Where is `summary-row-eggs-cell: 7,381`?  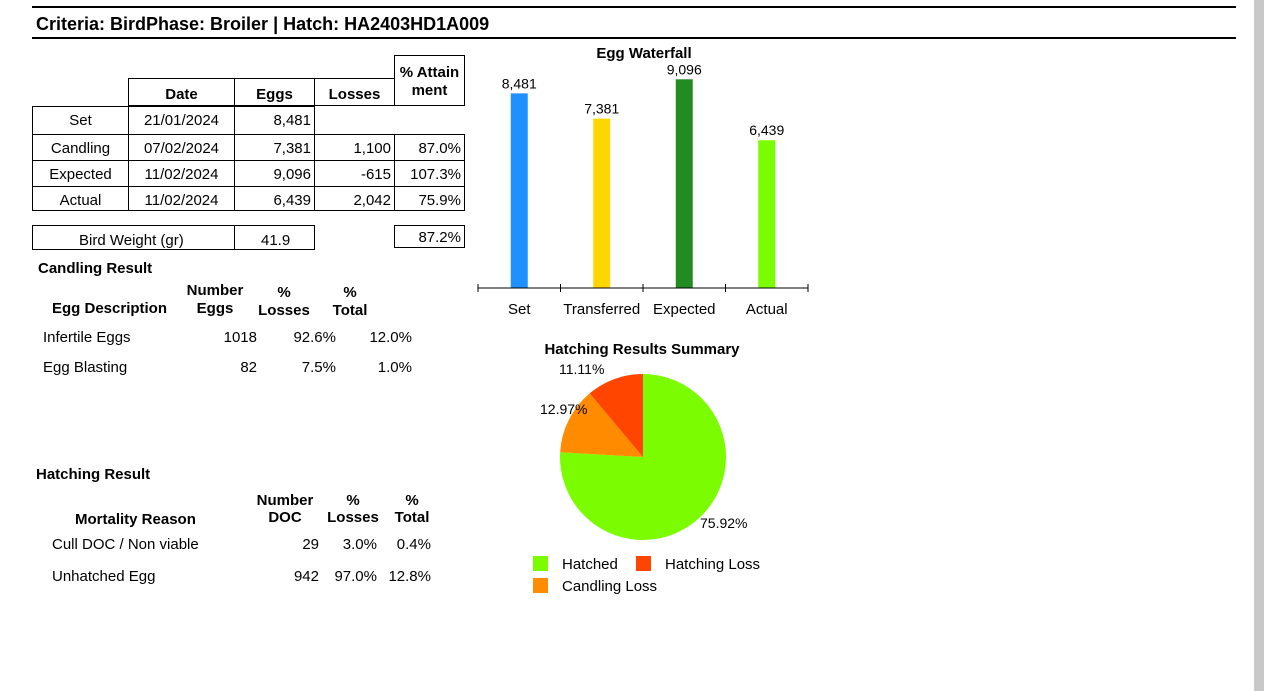 summary-row-eggs-cell: 7,381 is located at coordinates (274, 147).